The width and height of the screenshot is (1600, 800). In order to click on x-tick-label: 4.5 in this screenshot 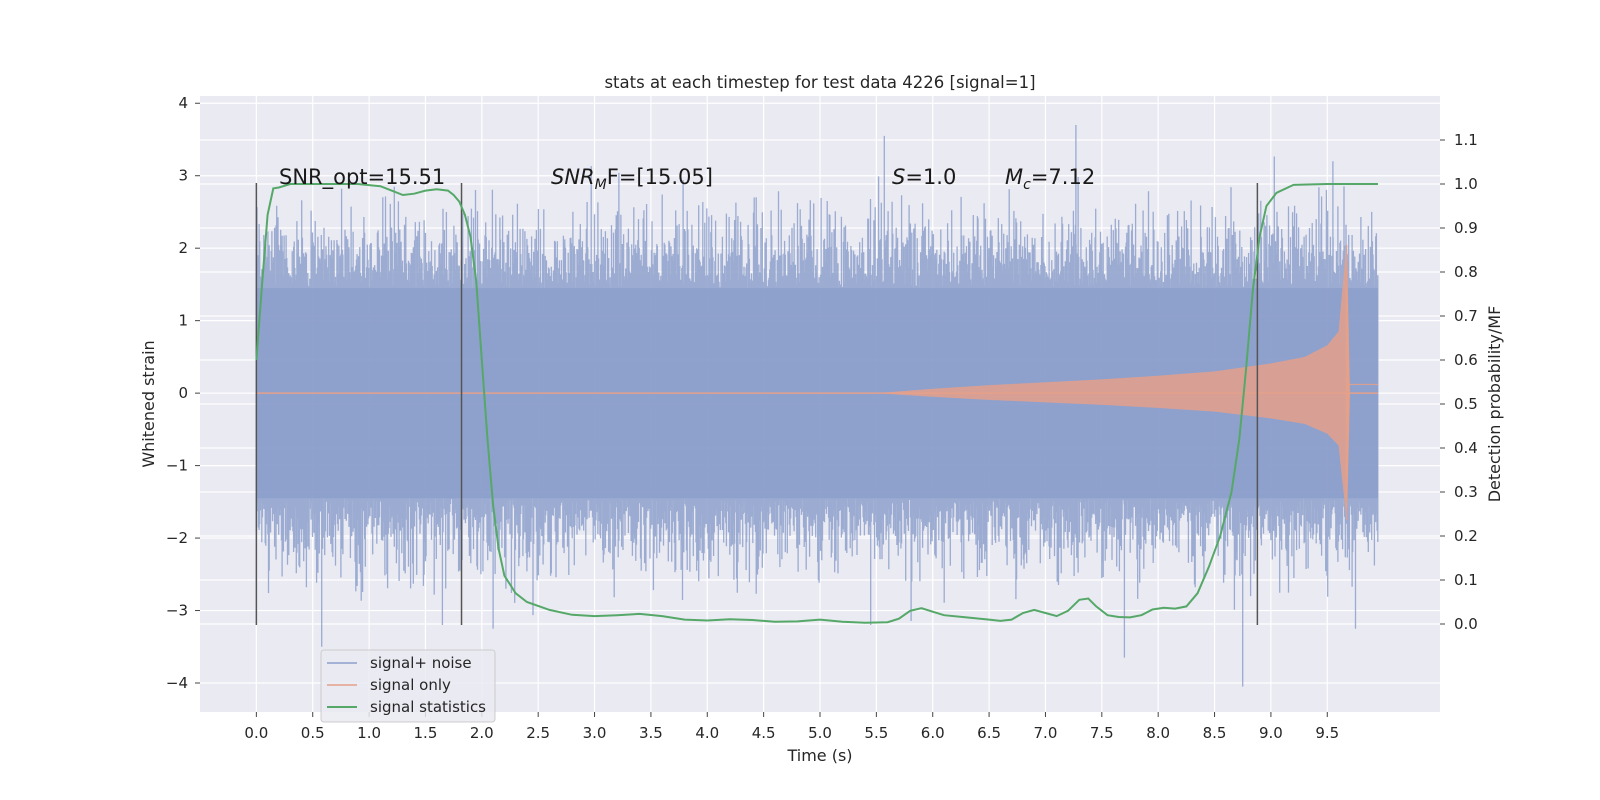, I will do `click(764, 733)`.